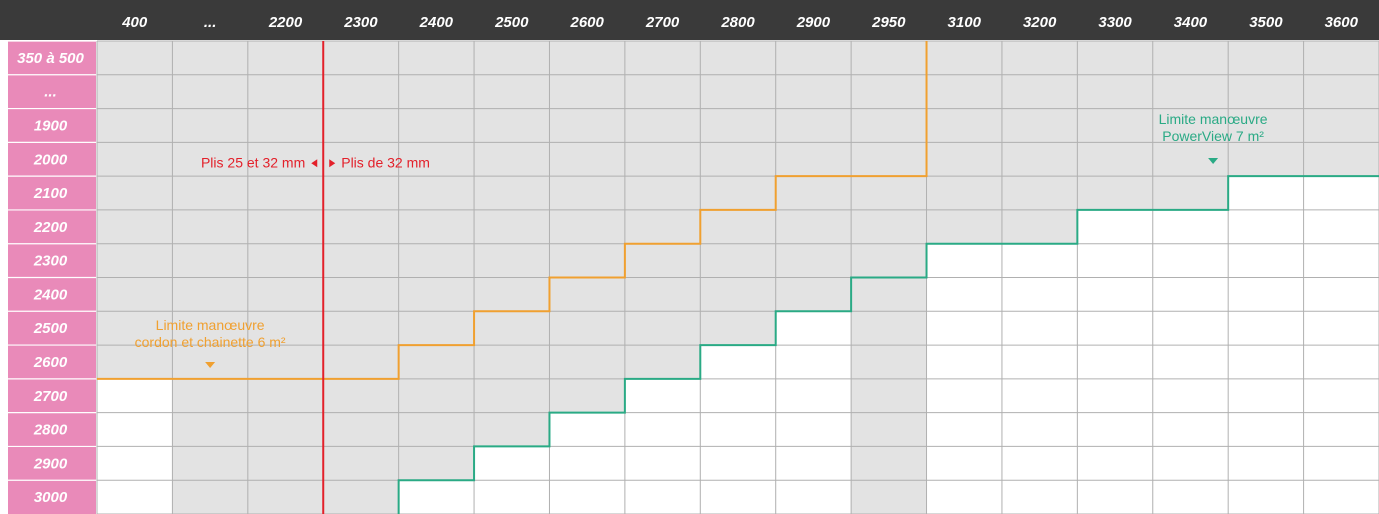 This screenshot has width=1379, height=514. What do you see at coordinates (586, 22) in the screenshot?
I see `column-header-label: 2600` at bounding box center [586, 22].